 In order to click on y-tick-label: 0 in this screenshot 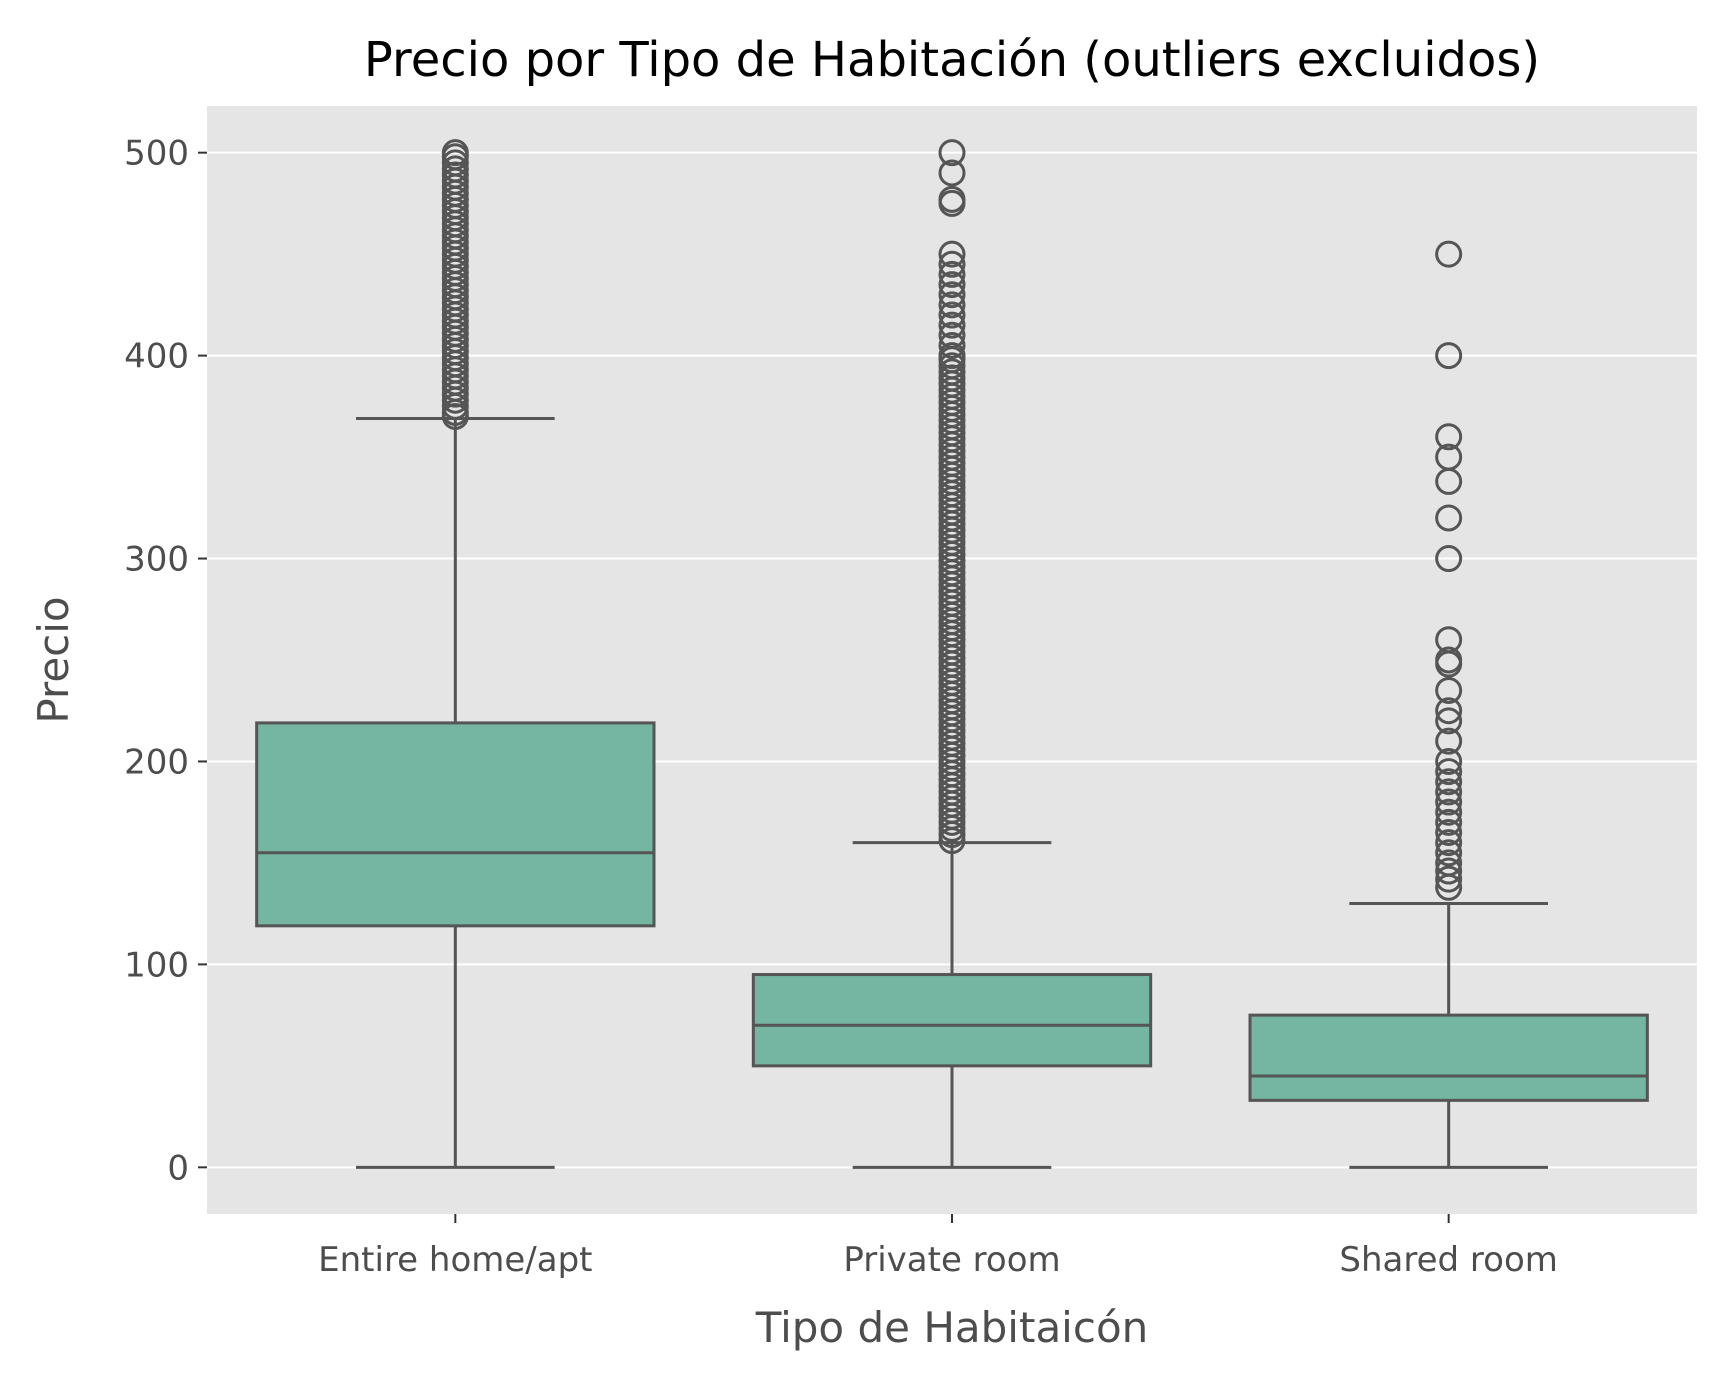, I will do `click(178, 1168)`.